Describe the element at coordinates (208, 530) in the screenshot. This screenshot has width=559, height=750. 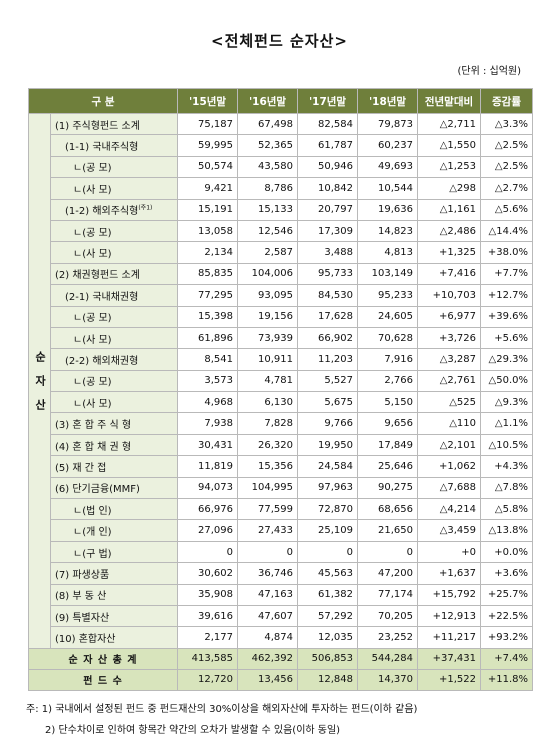
I see `cell: 27,096` at that location.